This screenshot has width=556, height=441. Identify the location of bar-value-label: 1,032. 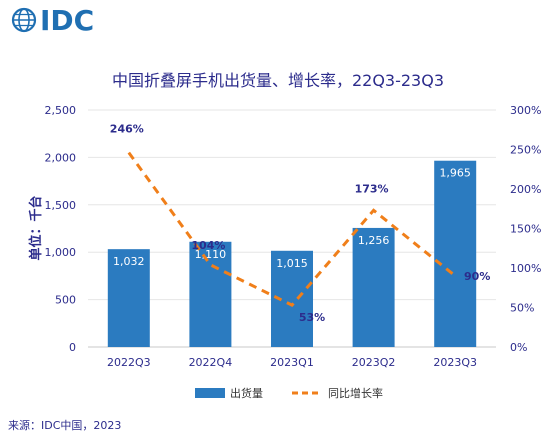
(129, 261).